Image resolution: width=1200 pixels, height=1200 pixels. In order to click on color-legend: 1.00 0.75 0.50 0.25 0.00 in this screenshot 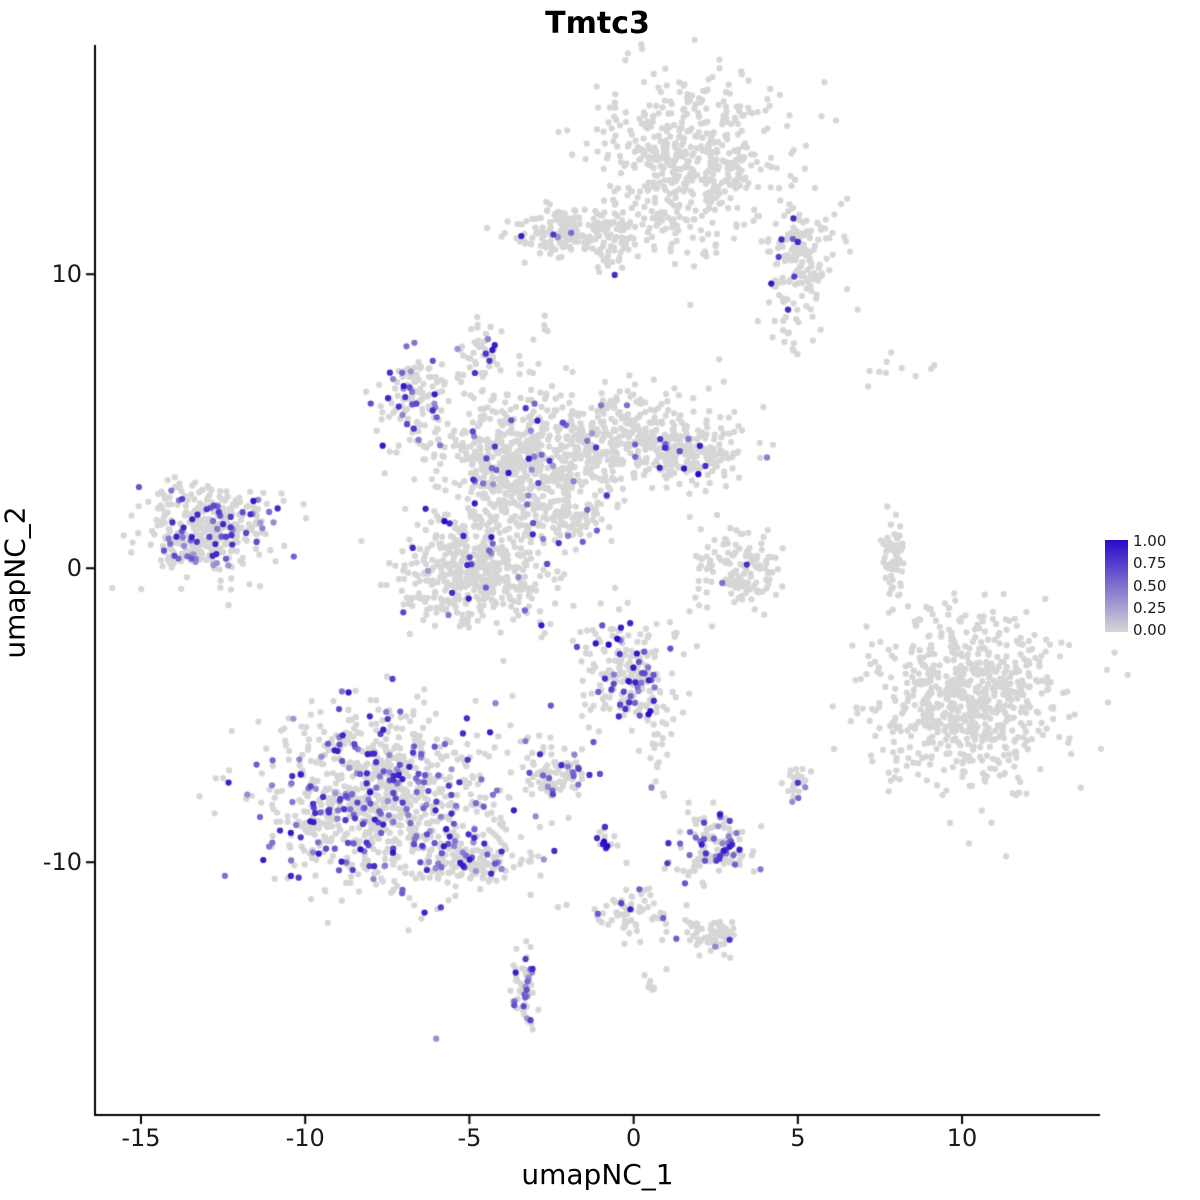, I will do `click(1135, 586)`.